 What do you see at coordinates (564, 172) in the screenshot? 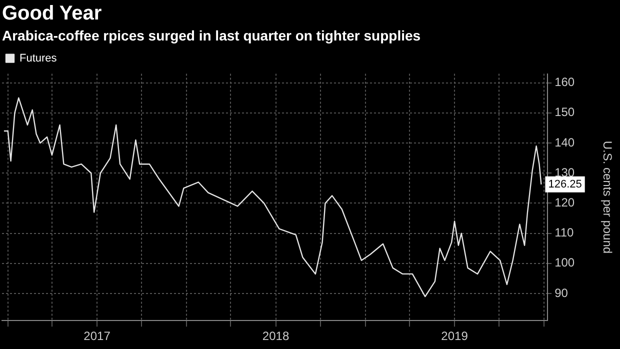
I see `y-tick-label: 130` at bounding box center [564, 172].